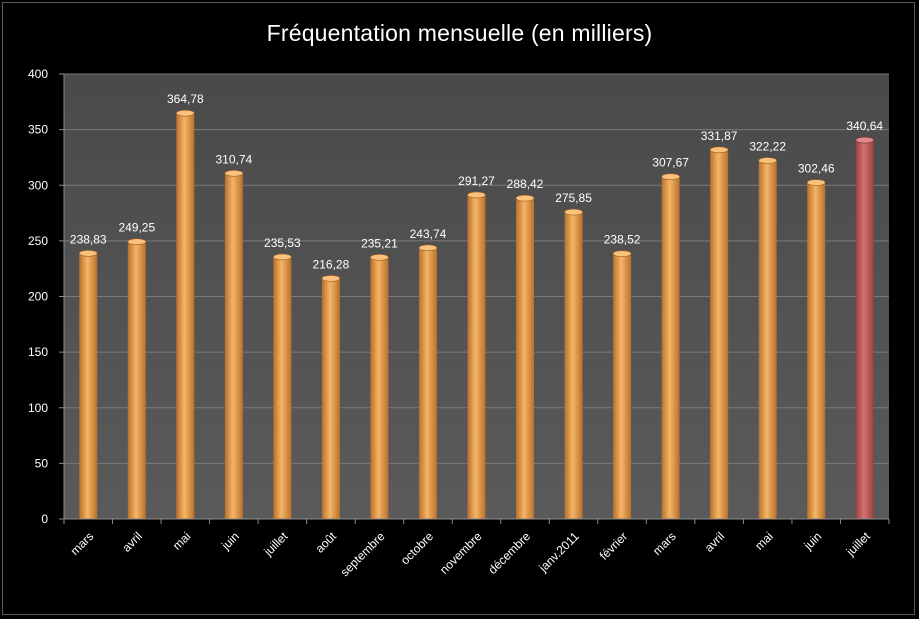 This screenshot has height=619, width=919. Describe the element at coordinates (38, 241) in the screenshot. I see `y-tick-label: 250` at that location.